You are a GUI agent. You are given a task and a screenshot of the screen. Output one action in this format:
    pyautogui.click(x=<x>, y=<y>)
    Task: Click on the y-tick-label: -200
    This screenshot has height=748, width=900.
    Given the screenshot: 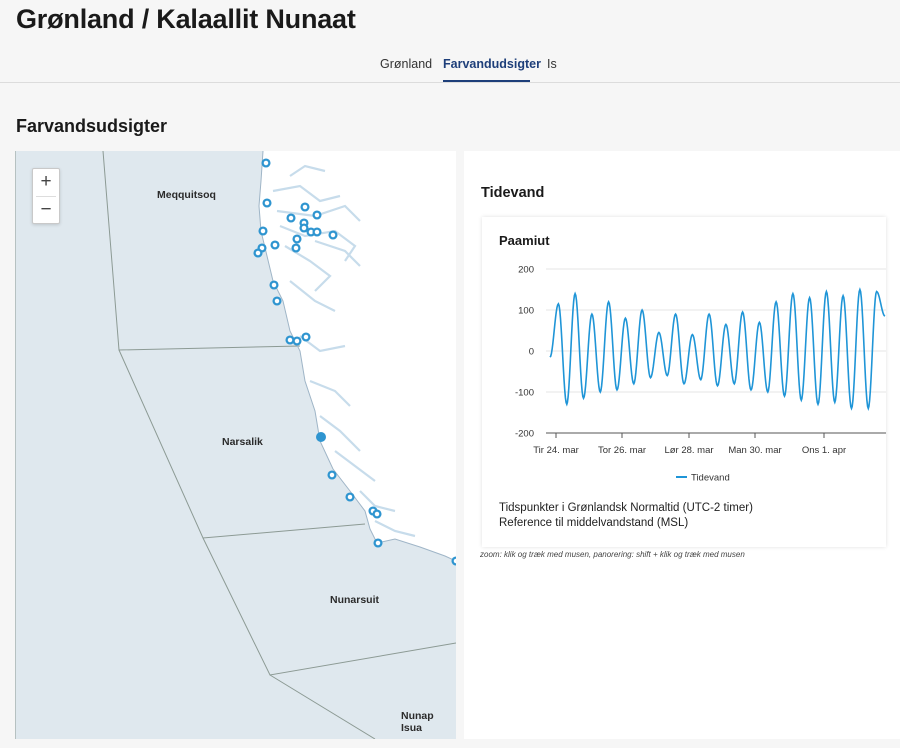 What is the action you would take?
    pyautogui.click(x=524, y=434)
    